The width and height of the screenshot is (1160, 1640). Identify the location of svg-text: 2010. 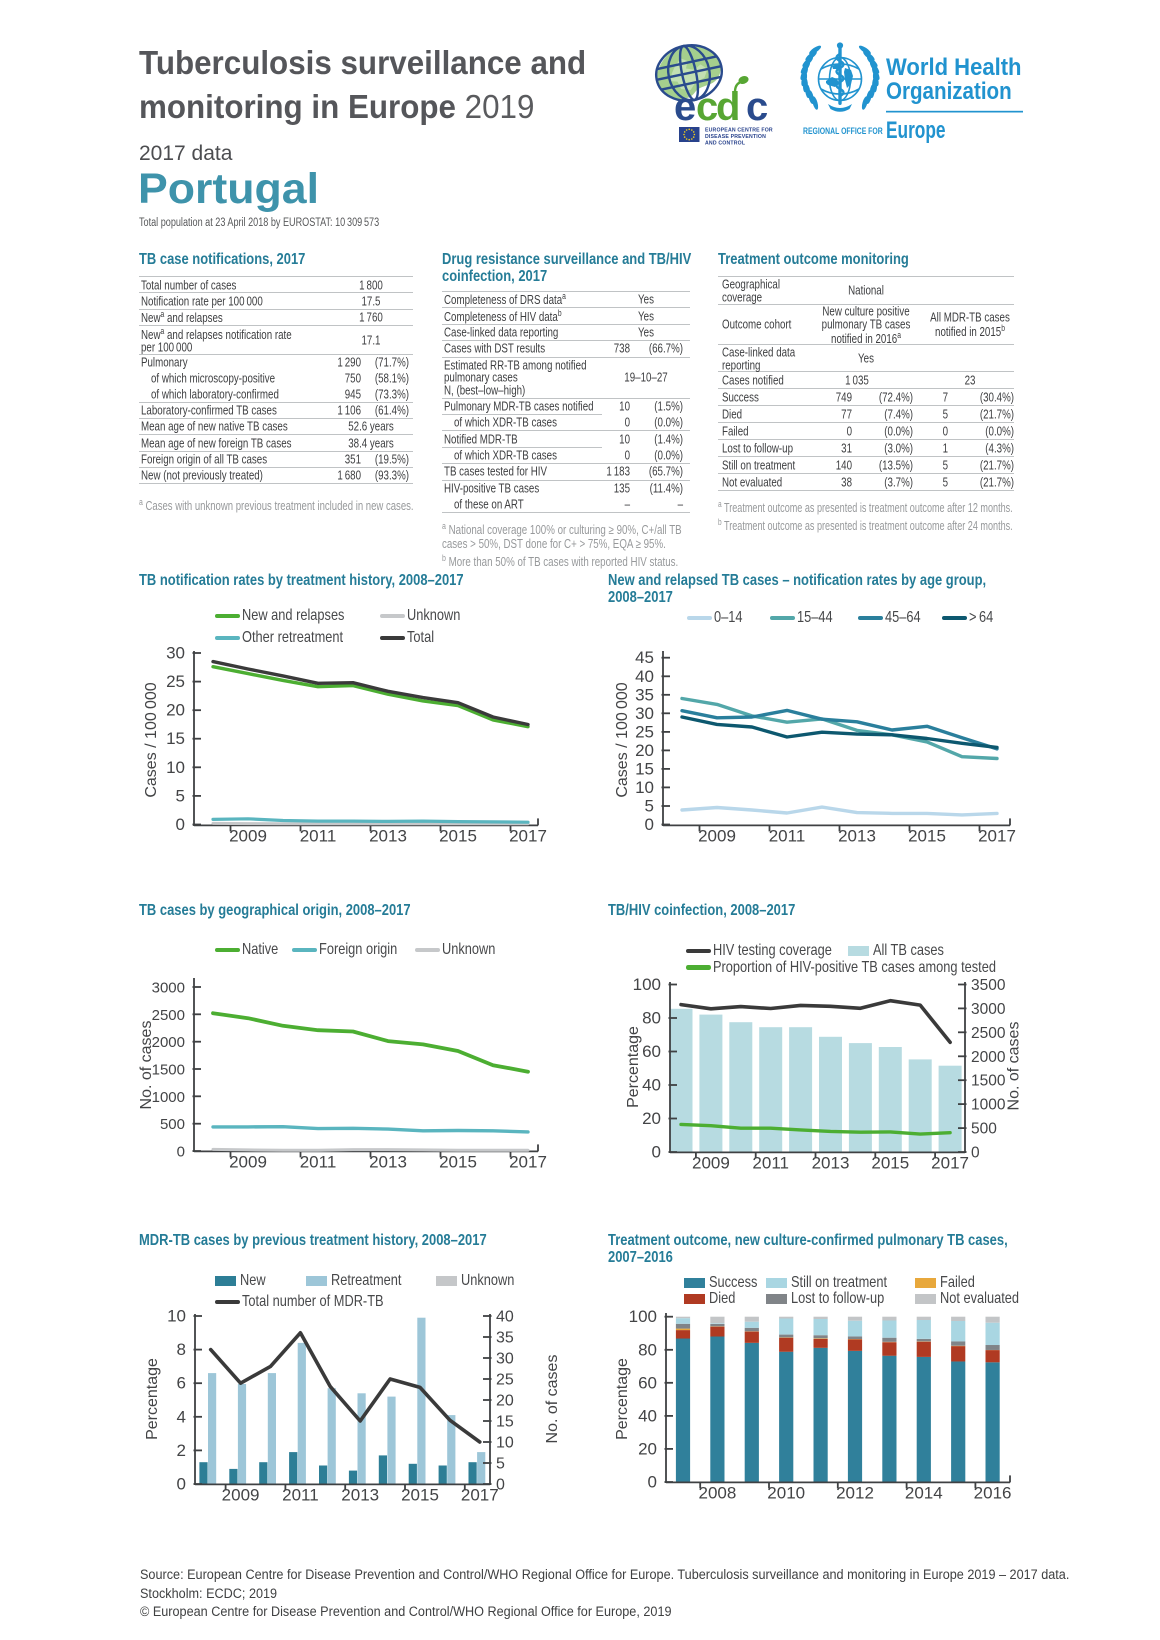
(786, 1493).